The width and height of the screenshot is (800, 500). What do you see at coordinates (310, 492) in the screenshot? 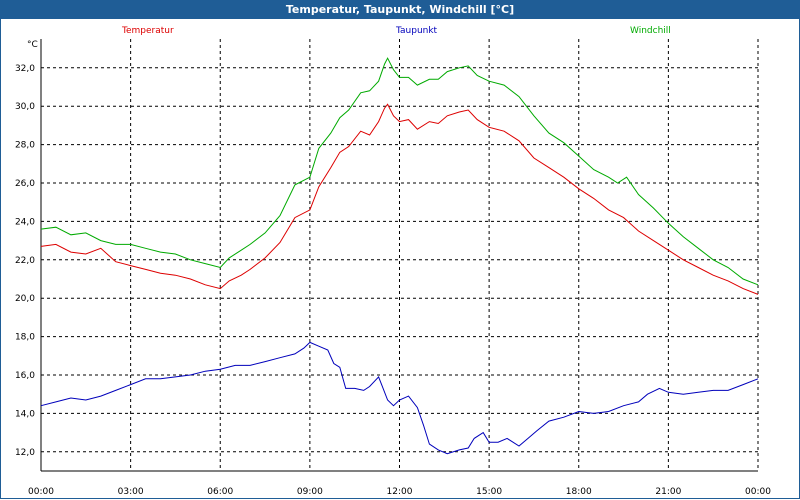
I see `x-tick-time: 09:00` at bounding box center [310, 492].